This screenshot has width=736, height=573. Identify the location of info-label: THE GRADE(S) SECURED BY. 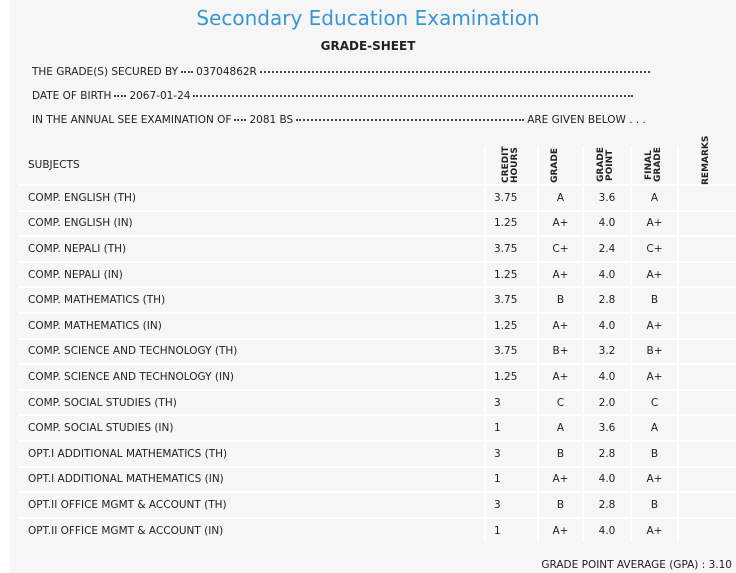
(105, 72).